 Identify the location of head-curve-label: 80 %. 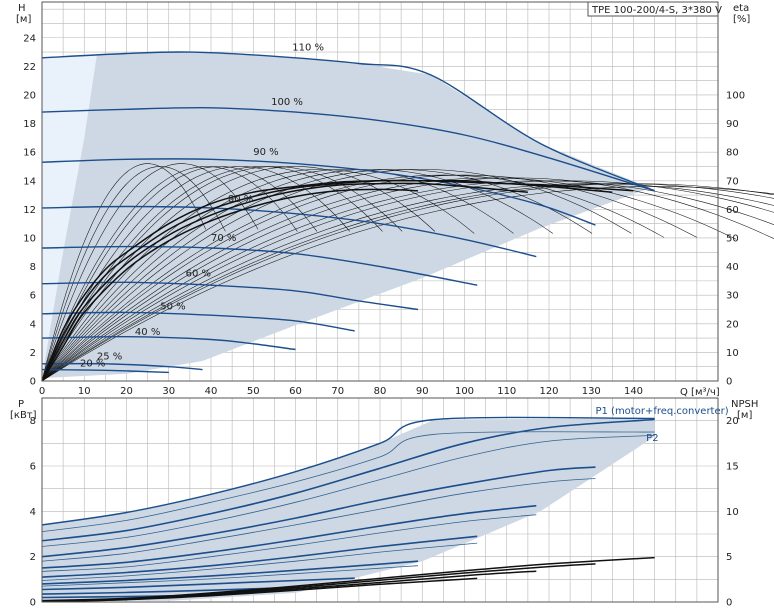
(240, 199).